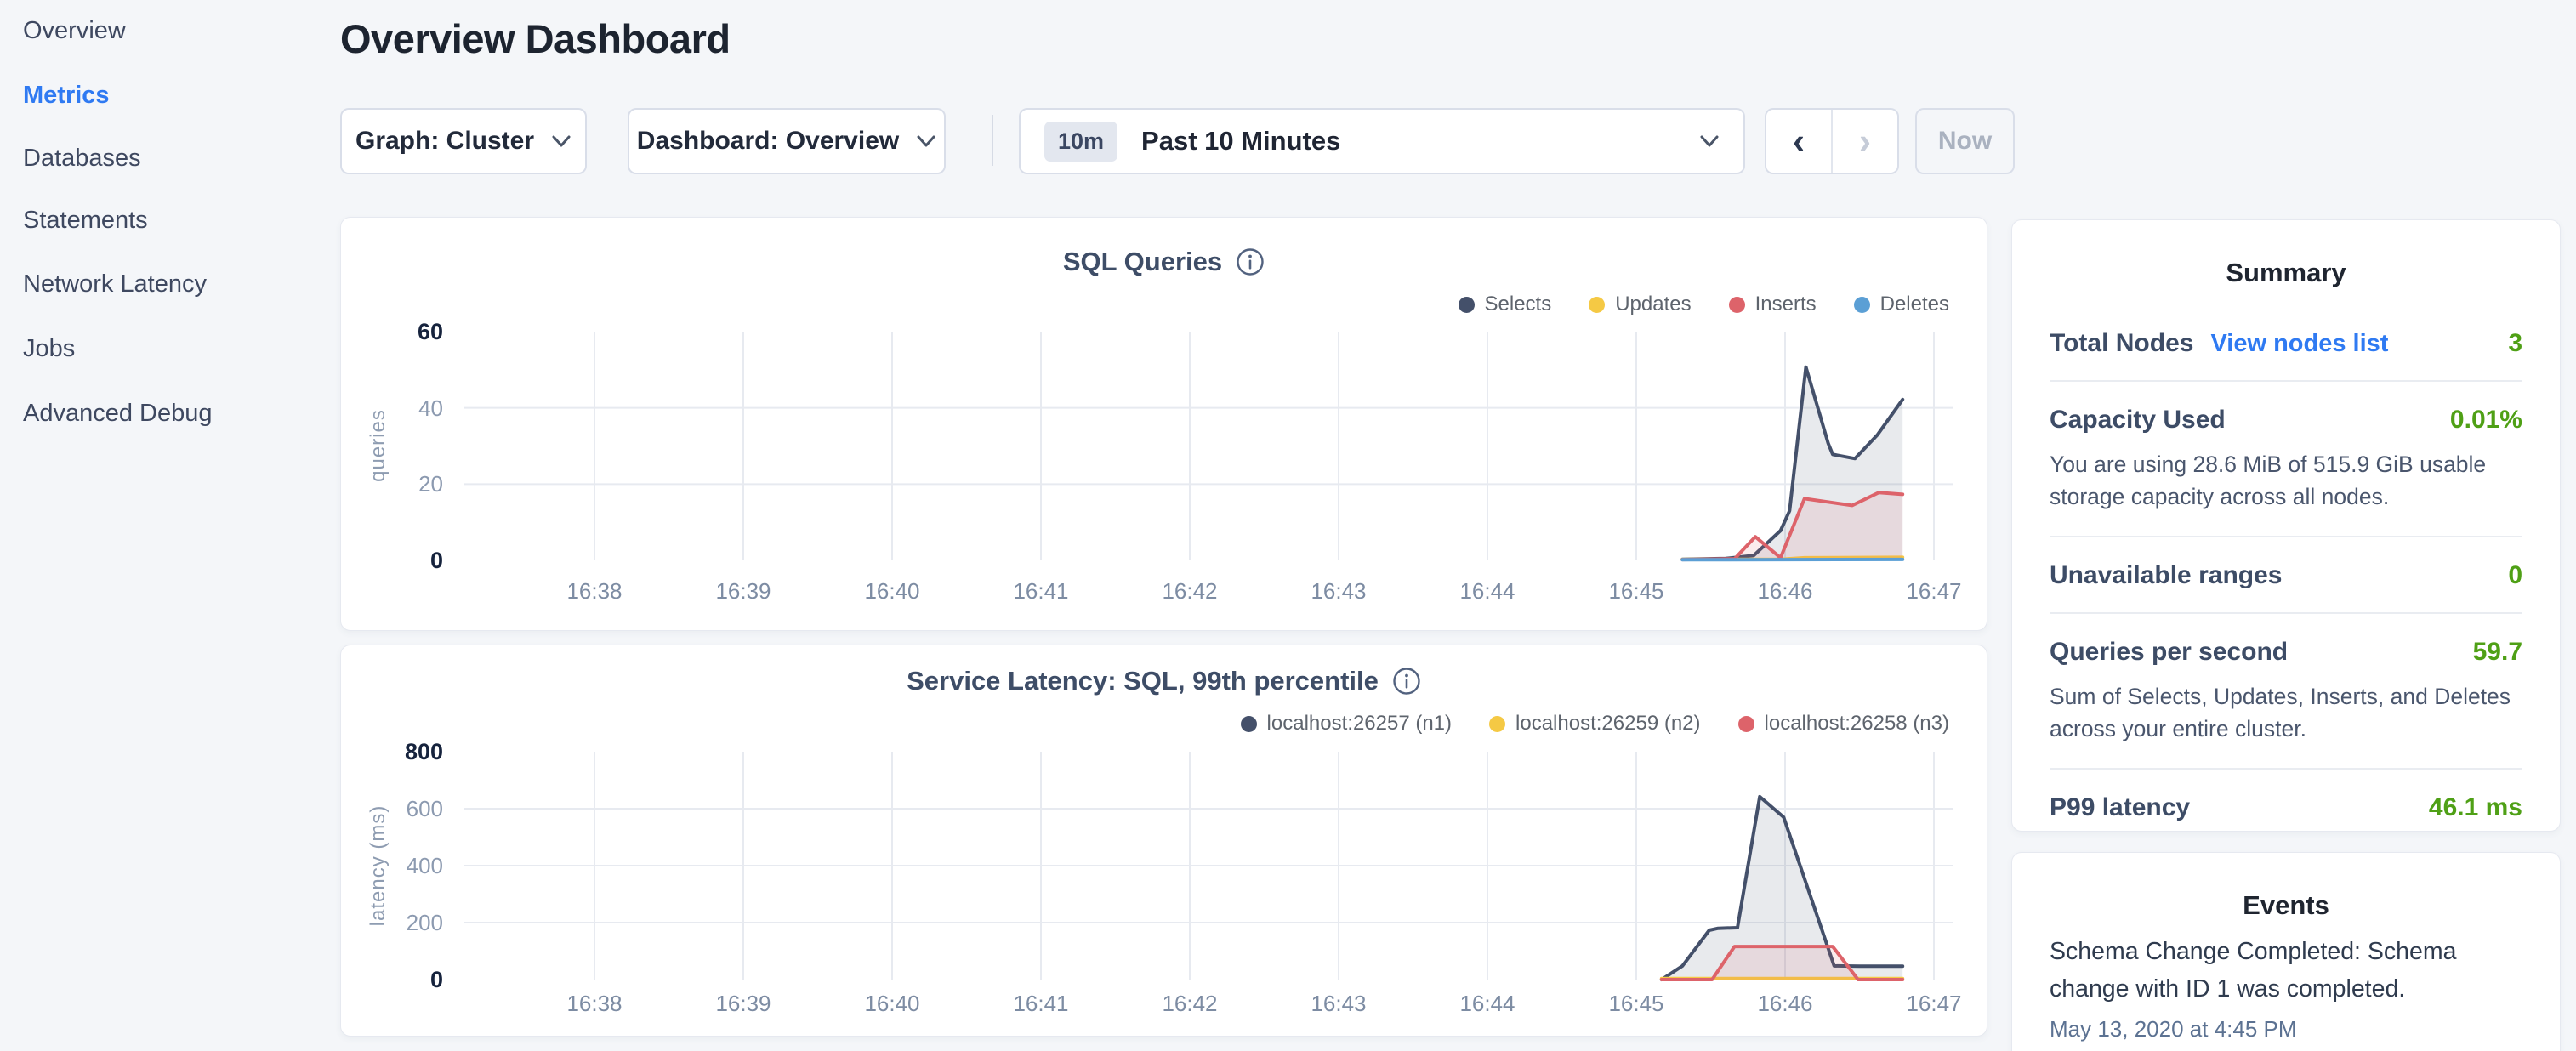 Image resolution: width=2576 pixels, height=1051 pixels. Describe the element at coordinates (1703, 304) in the screenshot. I see `chart-legend: Selects Updates Inserts Deletes` at that location.